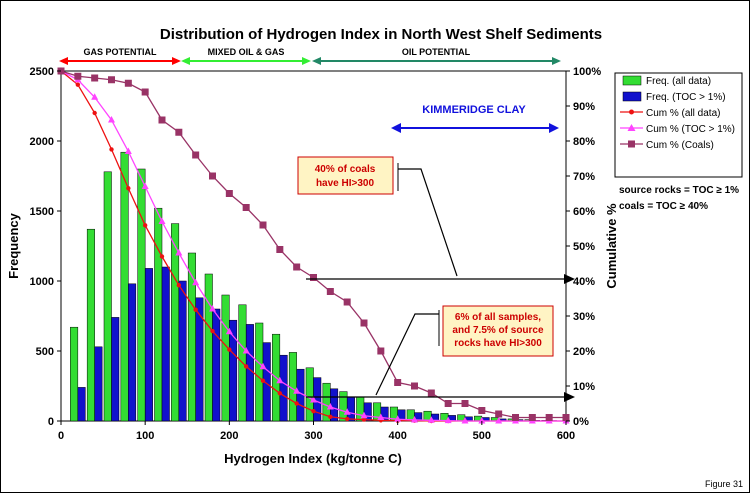 Image resolution: width=750 pixels, height=497 pixels. Describe the element at coordinates (679, 190) in the screenshot. I see `definition-source-rocks: source rocks = TOC ≥ 1%` at that location.